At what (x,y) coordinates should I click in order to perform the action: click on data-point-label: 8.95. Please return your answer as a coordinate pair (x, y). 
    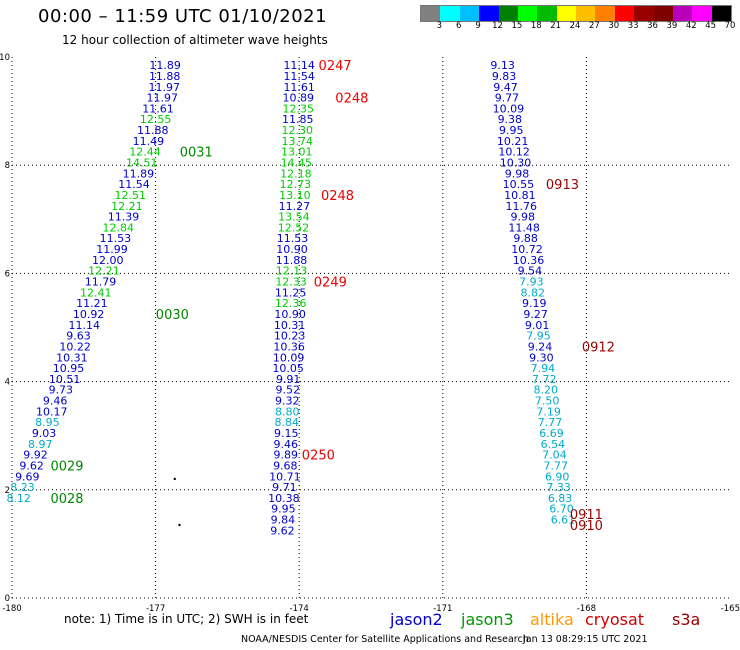
    Looking at the image, I should click on (47, 422).